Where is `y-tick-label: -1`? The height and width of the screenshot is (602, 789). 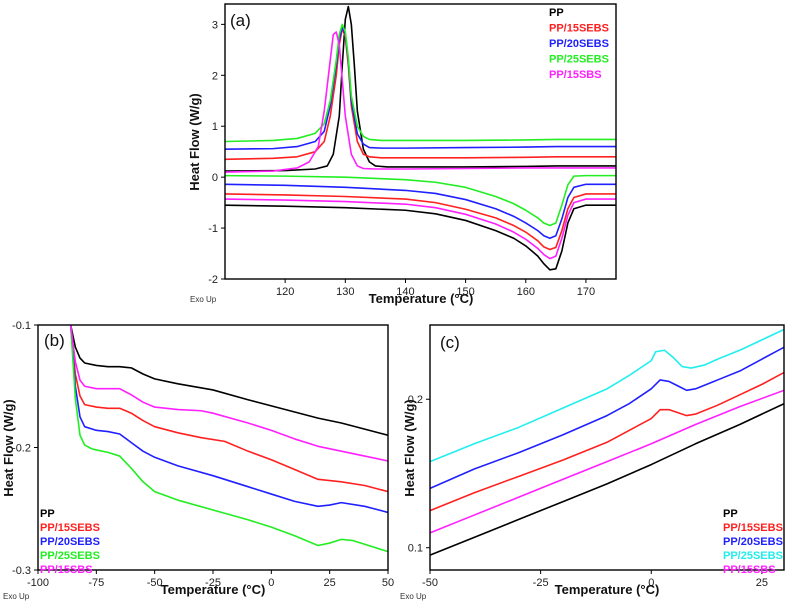
y-tick-label: -1 is located at coordinates (213, 229).